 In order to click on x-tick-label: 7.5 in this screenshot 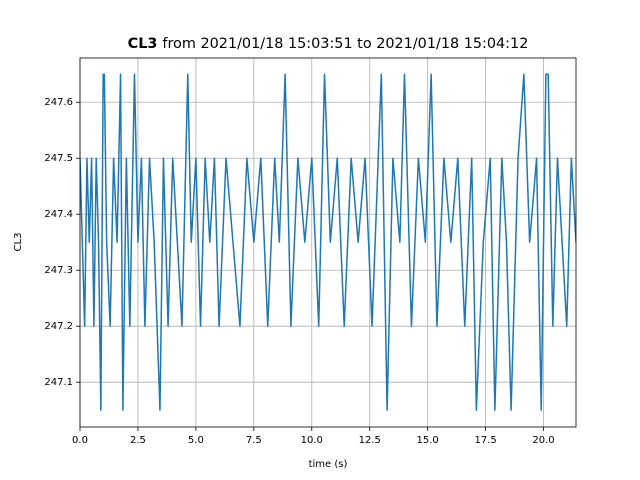, I will do `click(254, 440)`.